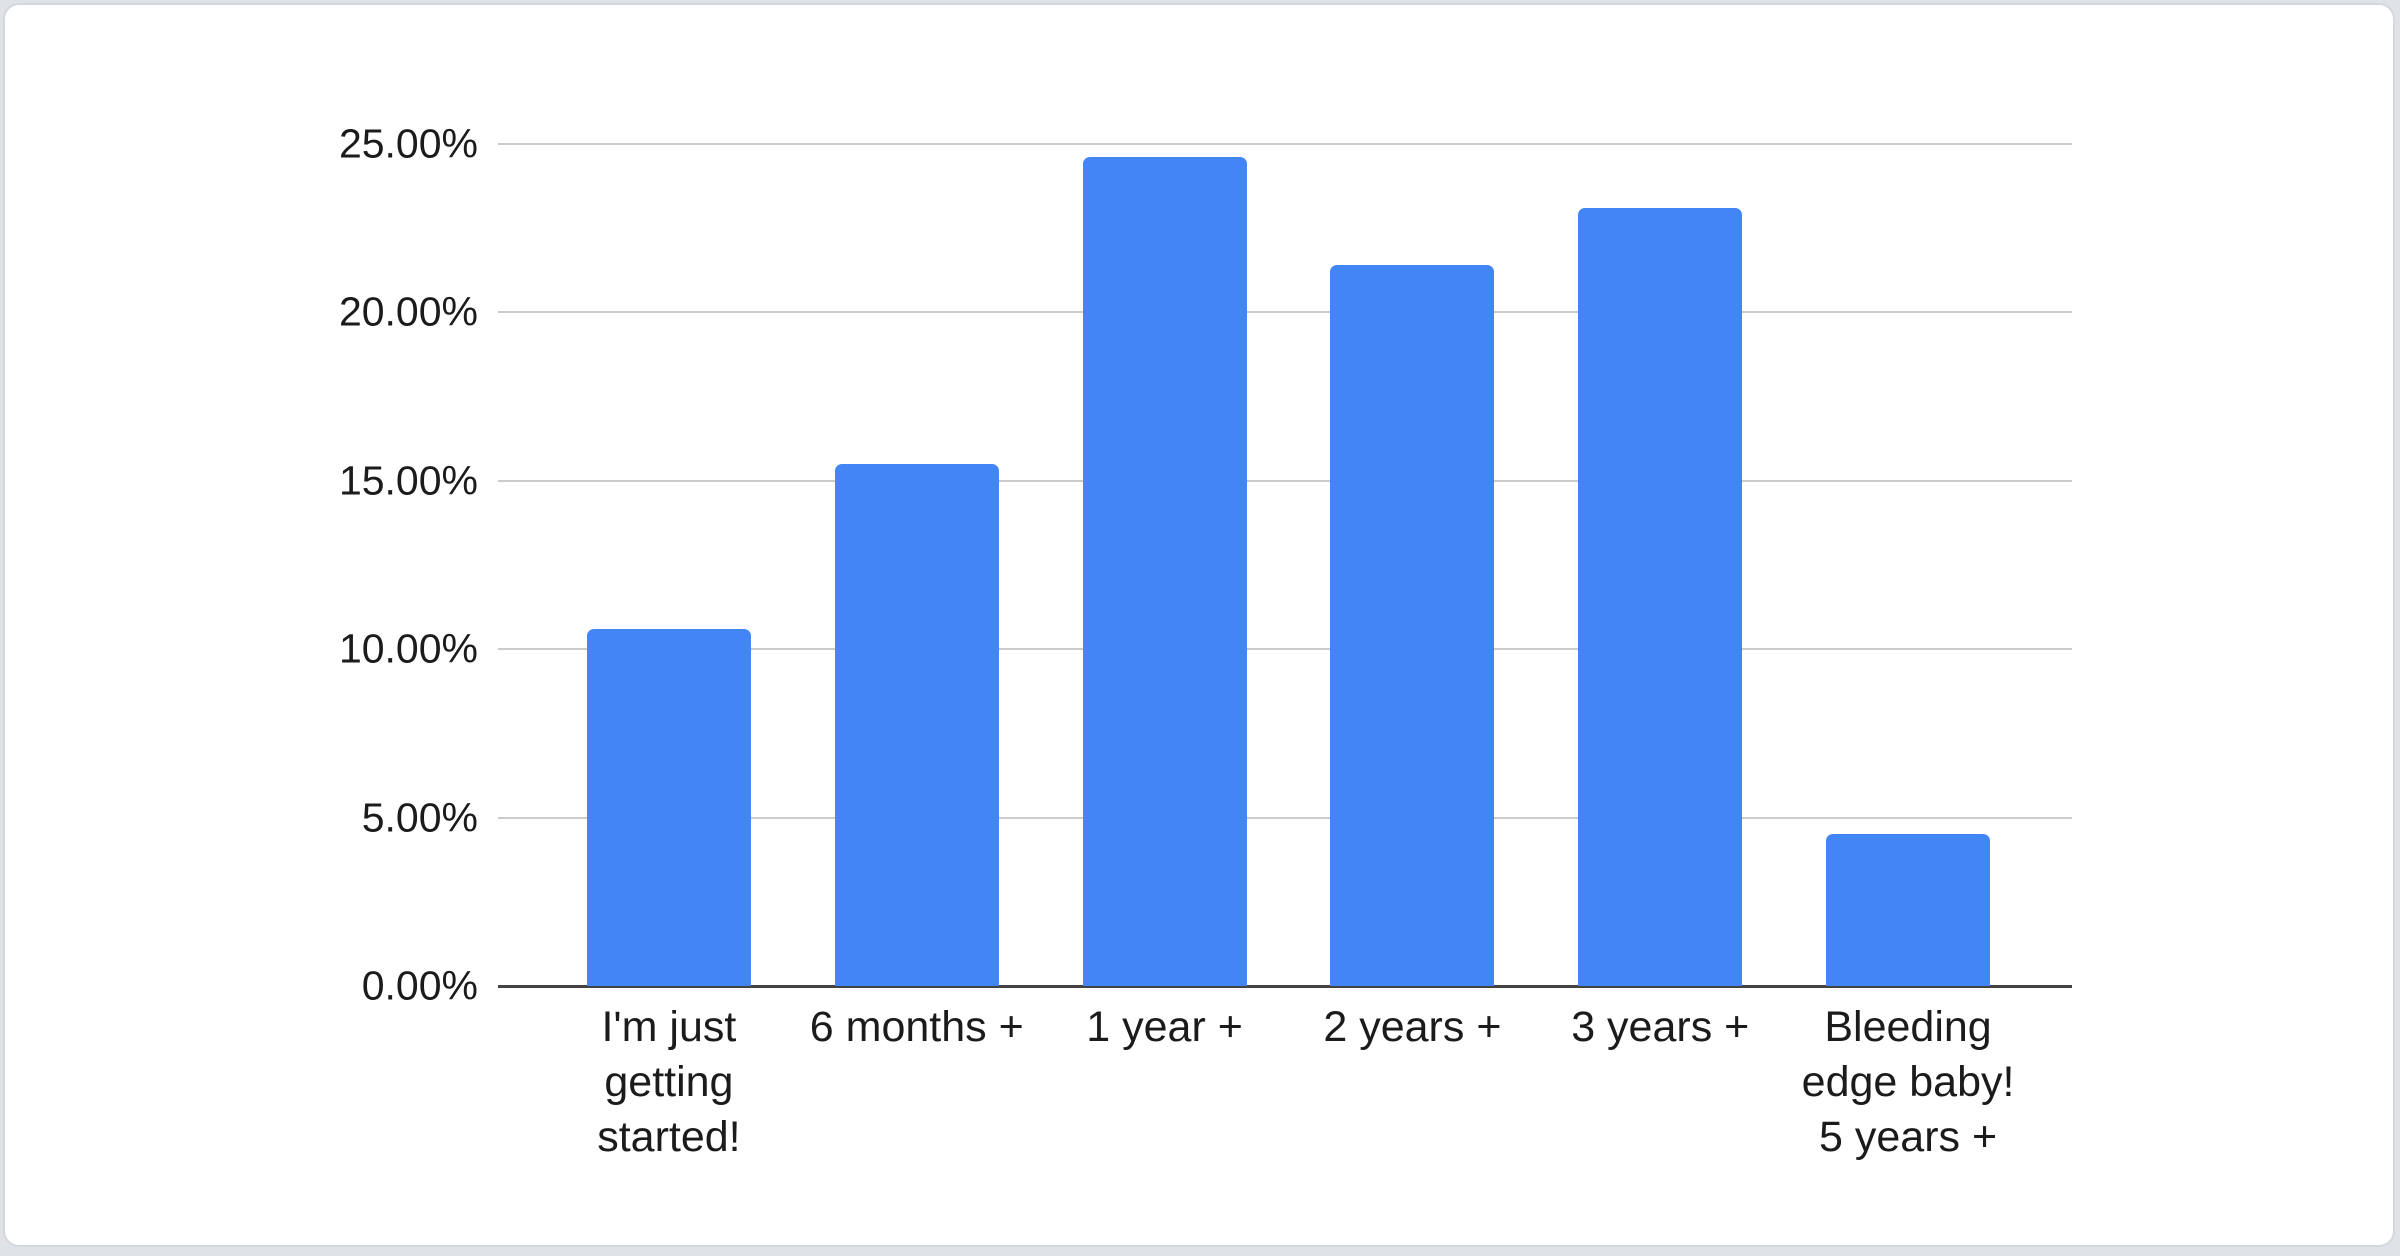 The image size is (2400, 1256). I want to click on x-axis-category-label-line: 1 year +, so click(1164, 1027).